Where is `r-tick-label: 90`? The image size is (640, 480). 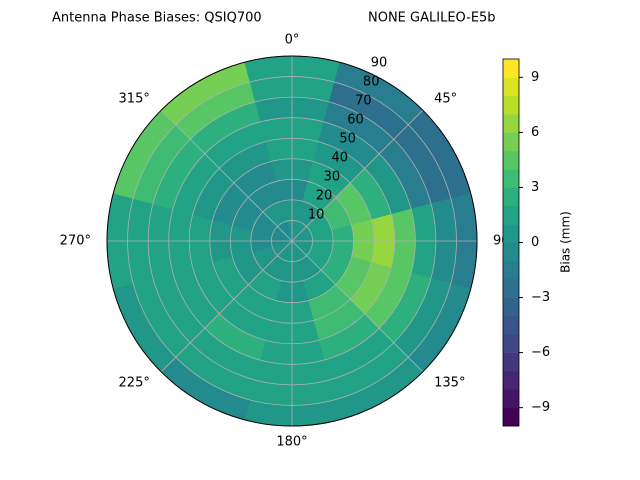
r-tick-label: 90 is located at coordinates (379, 63).